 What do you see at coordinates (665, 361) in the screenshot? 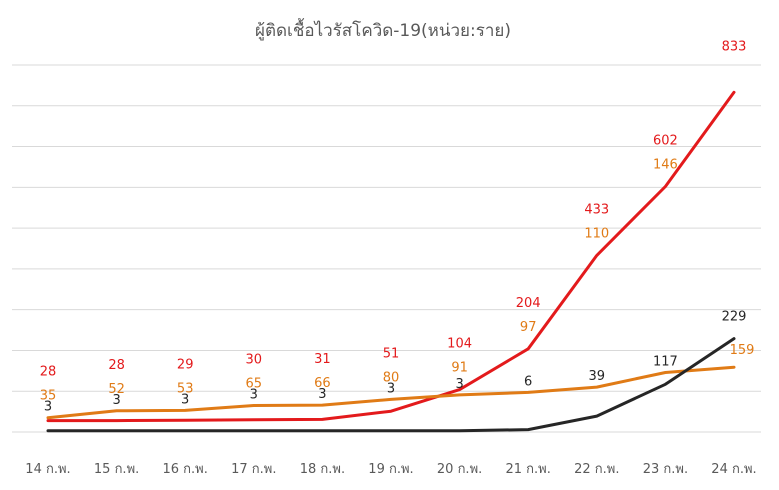
I see `data-label-series-3: 117` at bounding box center [665, 361].